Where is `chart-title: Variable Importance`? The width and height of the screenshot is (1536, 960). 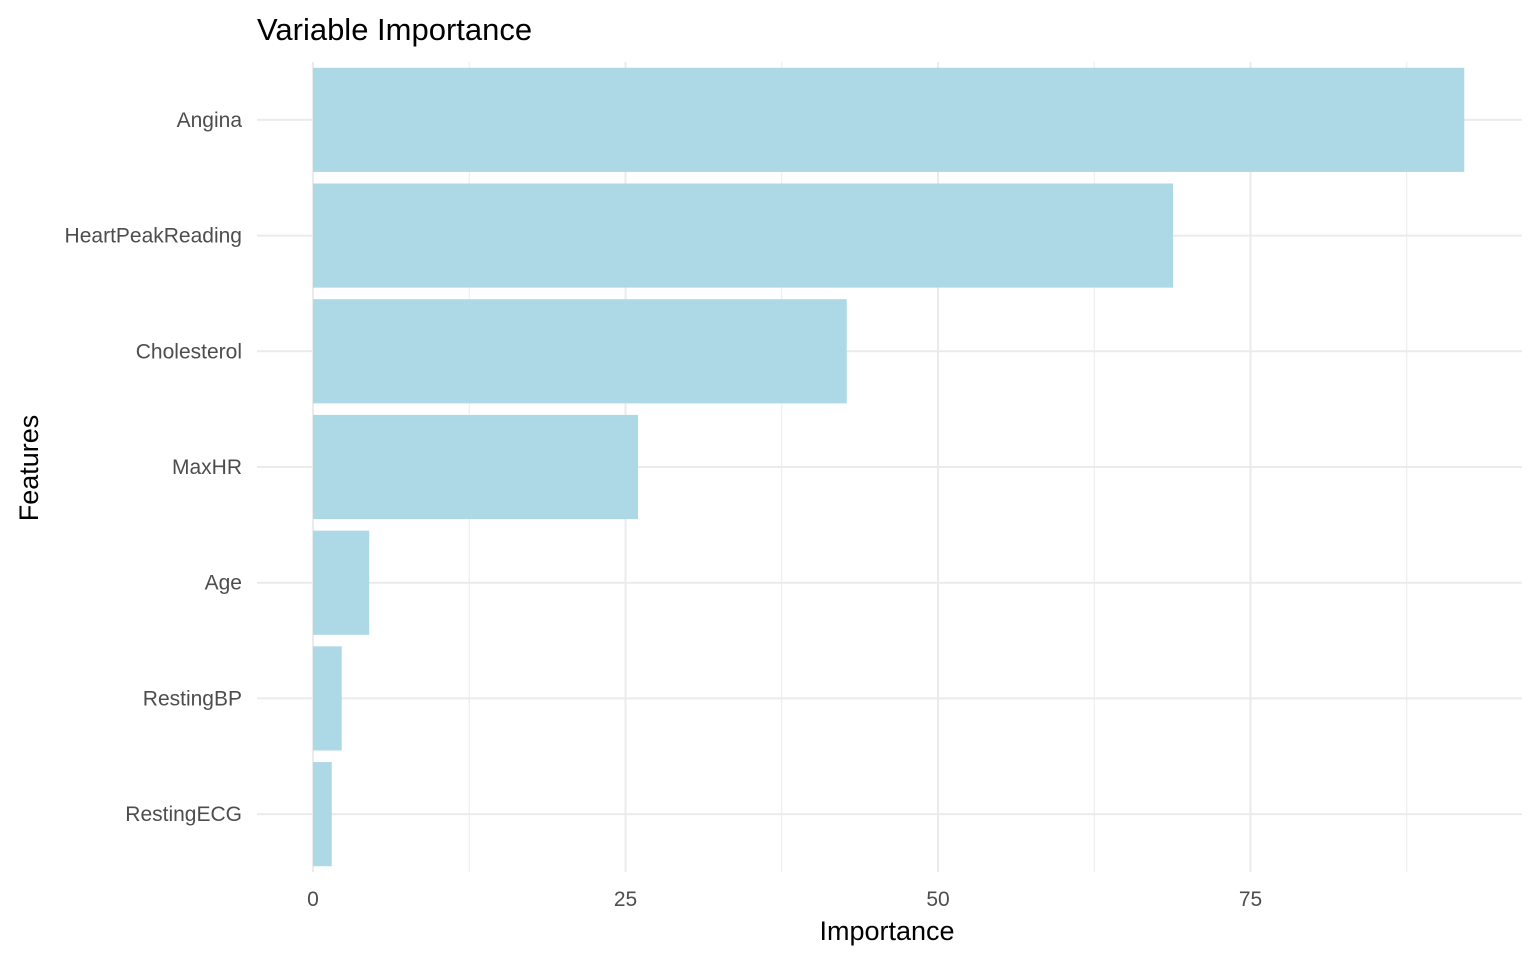
chart-title: Variable Importance is located at coordinates (394, 29).